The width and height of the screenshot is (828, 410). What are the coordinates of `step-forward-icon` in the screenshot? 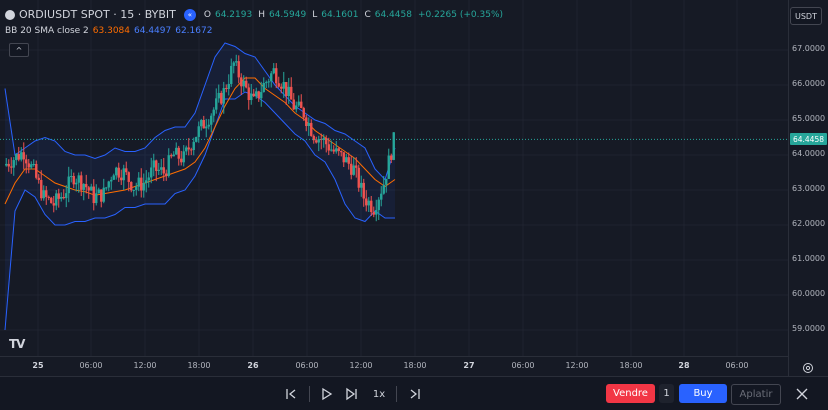 It's located at (352, 394).